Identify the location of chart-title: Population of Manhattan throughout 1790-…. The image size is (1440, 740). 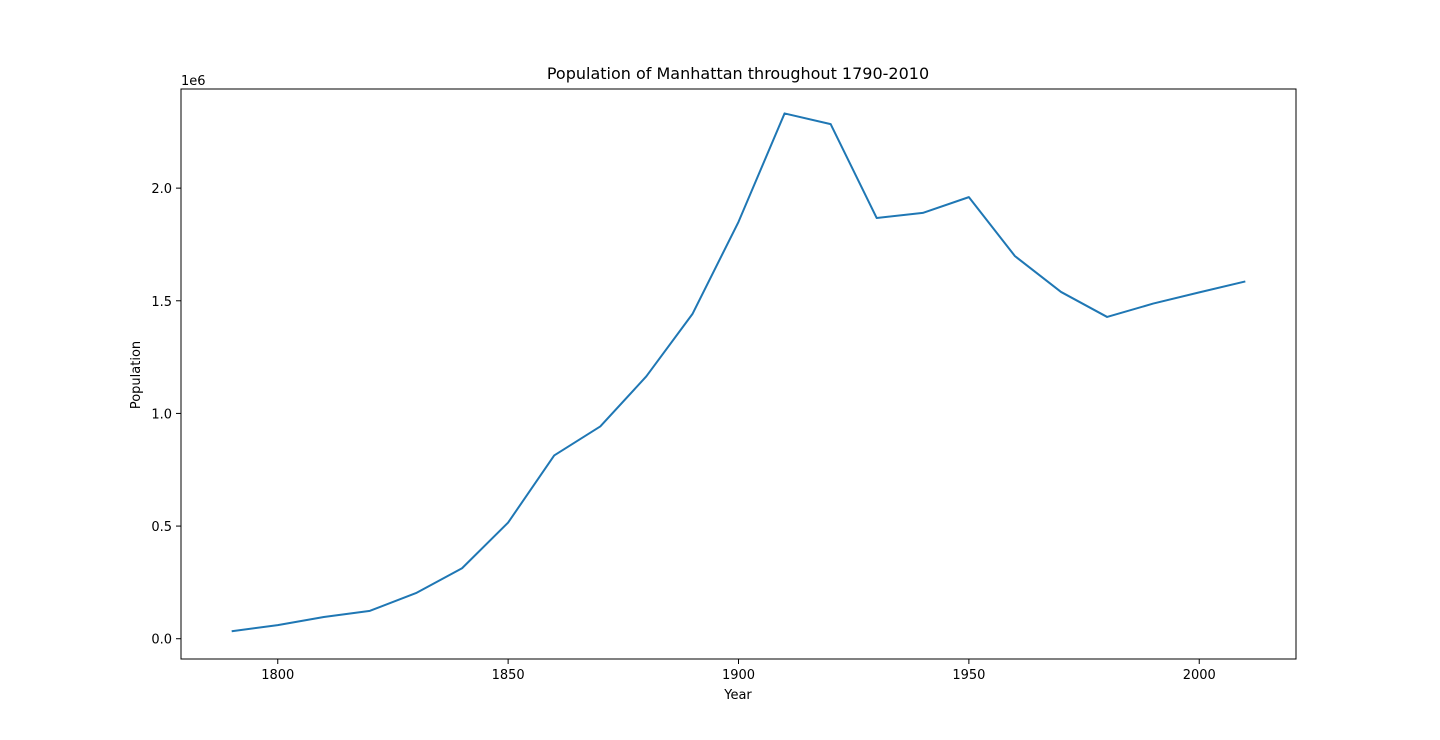
(738, 73).